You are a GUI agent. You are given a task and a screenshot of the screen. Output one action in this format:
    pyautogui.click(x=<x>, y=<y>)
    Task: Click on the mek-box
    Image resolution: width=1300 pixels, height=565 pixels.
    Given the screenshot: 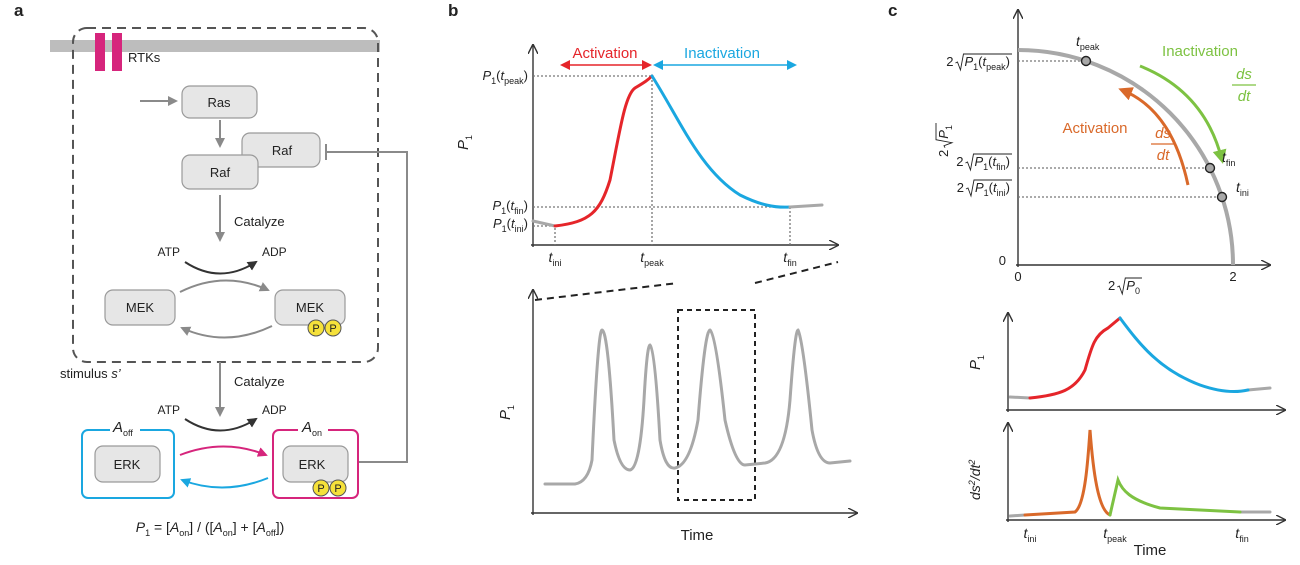 What is the action you would take?
    pyautogui.click(x=140, y=307)
    